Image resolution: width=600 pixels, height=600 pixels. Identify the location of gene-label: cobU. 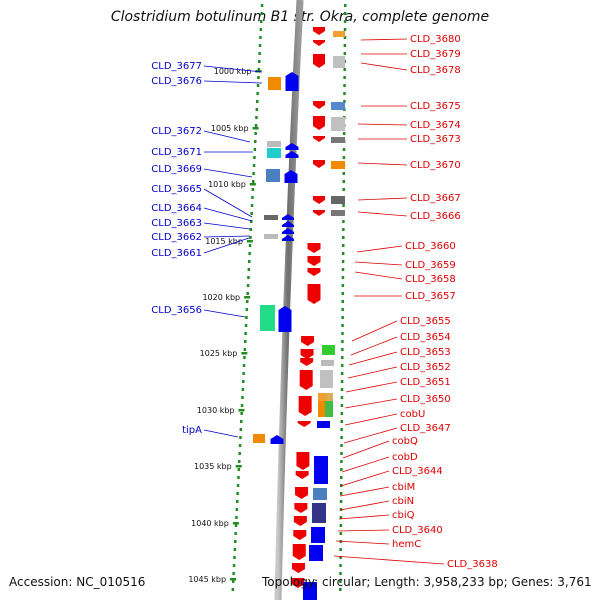
(412, 414).